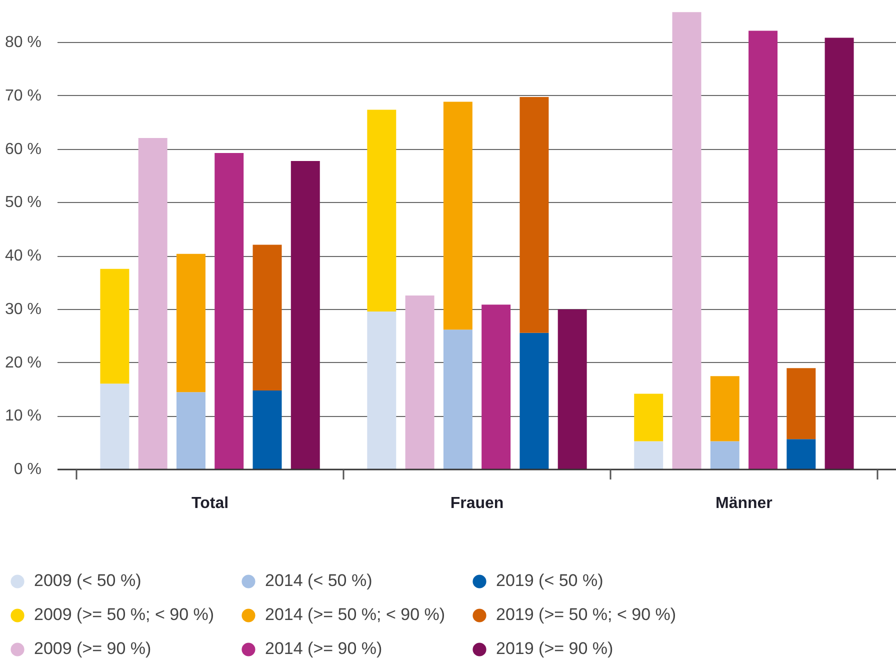  What do you see at coordinates (550, 581) in the screenshot?
I see `legend-label: 2019 (< 50 %)` at bounding box center [550, 581].